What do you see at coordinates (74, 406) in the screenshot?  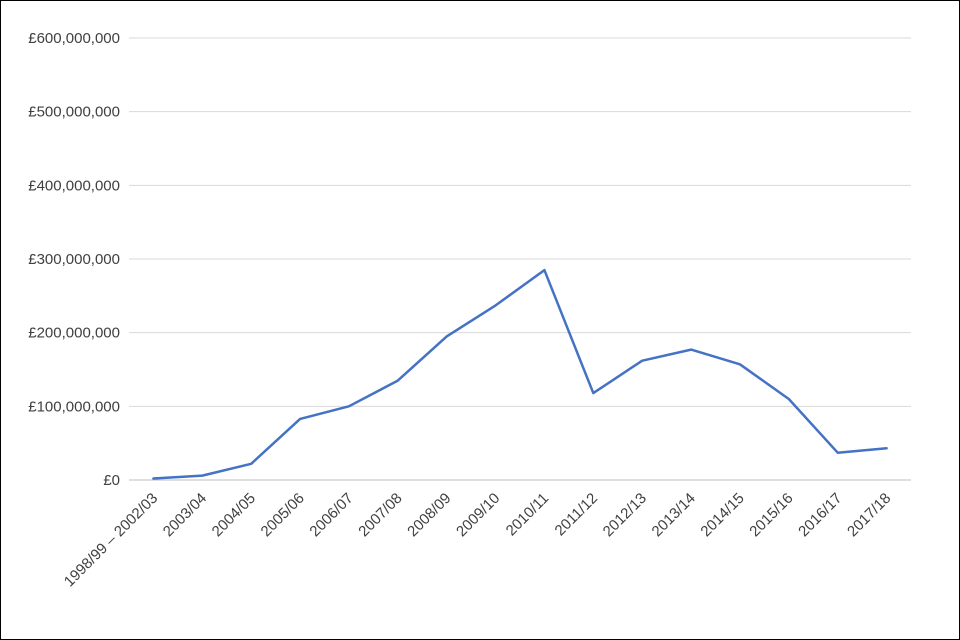 I see `y-axis-tick-label: £100,000,000` at bounding box center [74, 406].